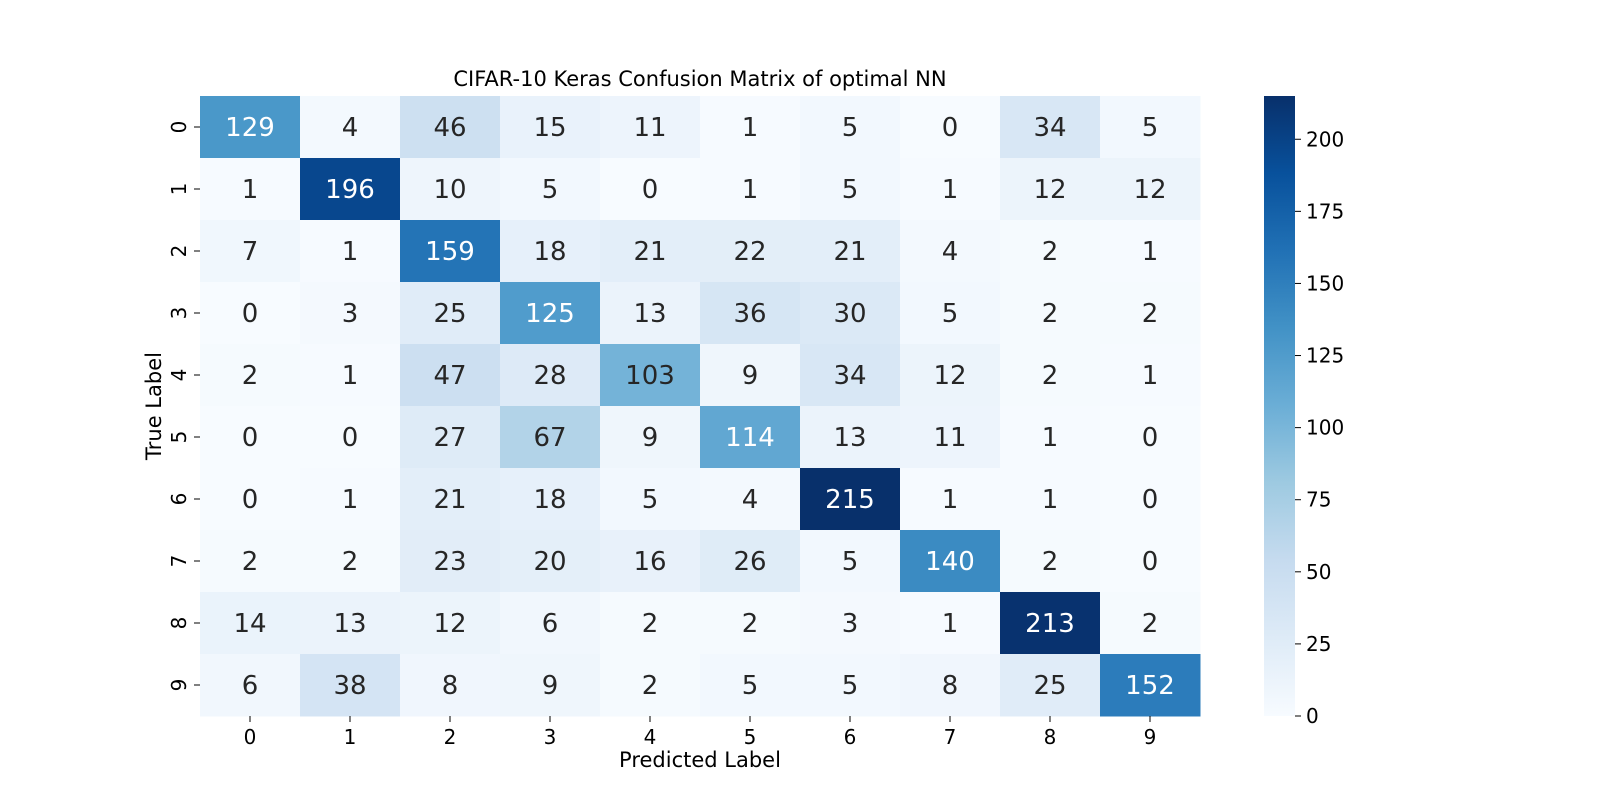 This screenshot has width=1600, height=800. Describe the element at coordinates (449, 128) in the screenshot. I see `cell-value-label: 46` at that location.